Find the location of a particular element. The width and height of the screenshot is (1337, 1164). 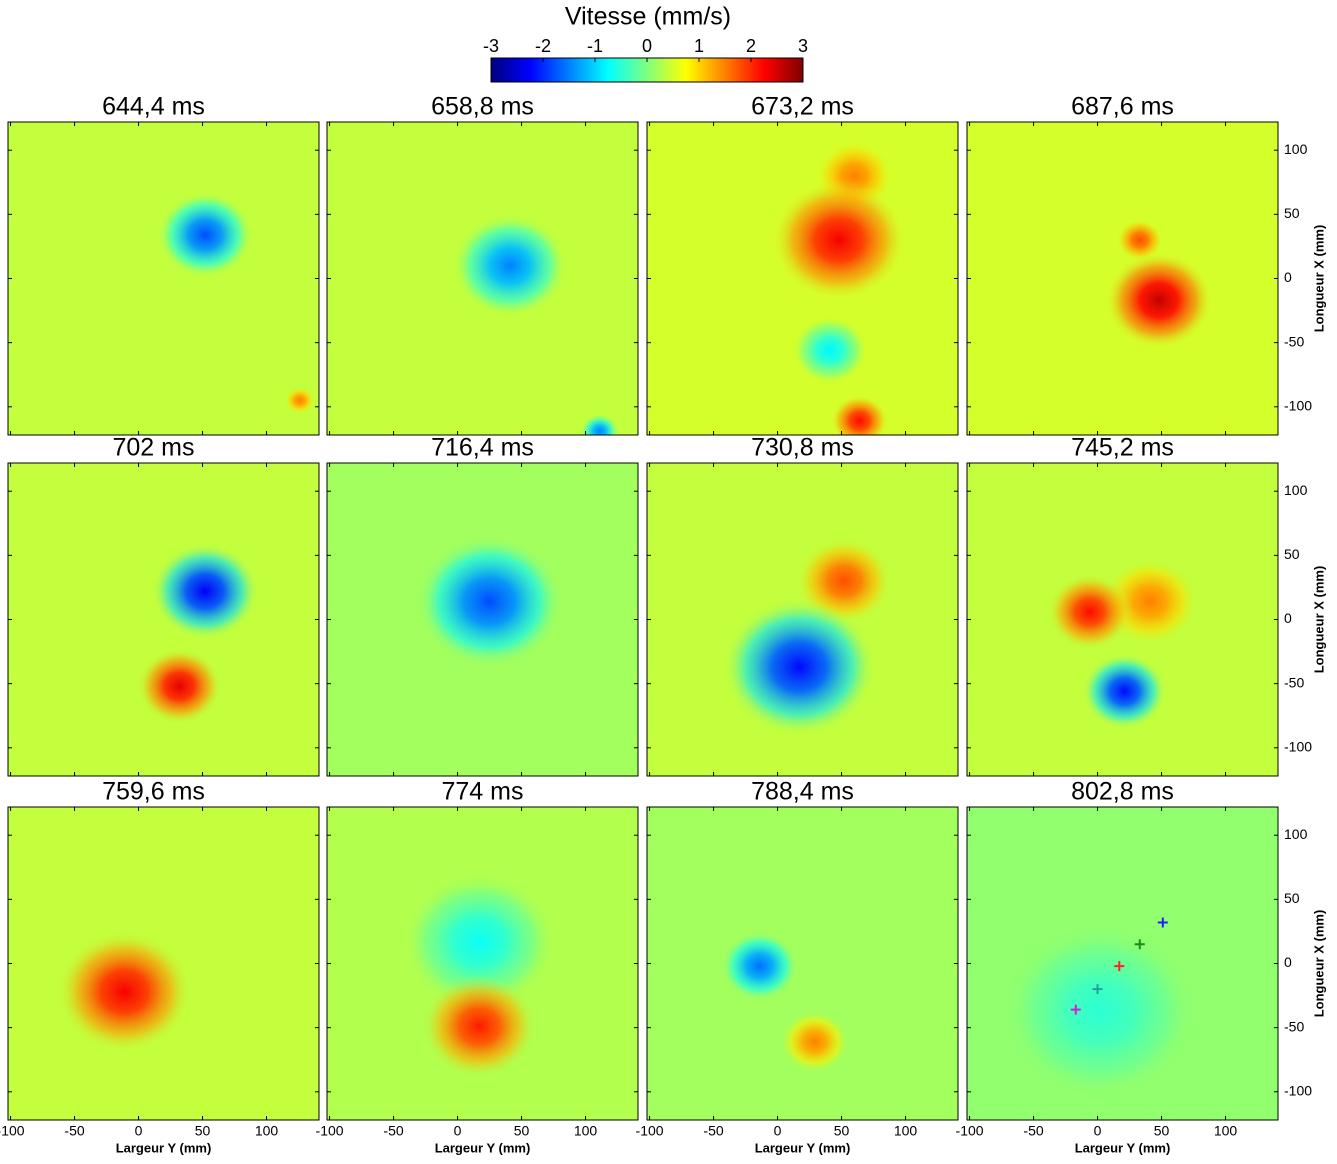

panel-title: 759,6 ms is located at coordinates (153, 792).